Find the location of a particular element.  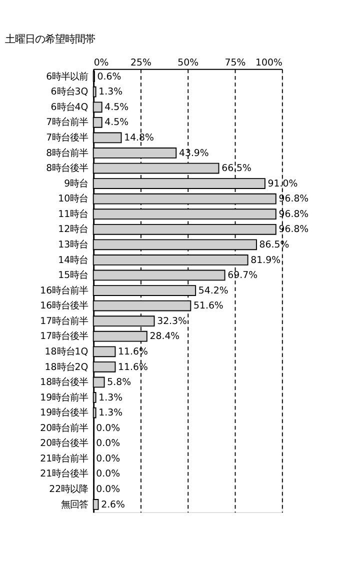

data-label: 51.6% is located at coordinates (208, 306).